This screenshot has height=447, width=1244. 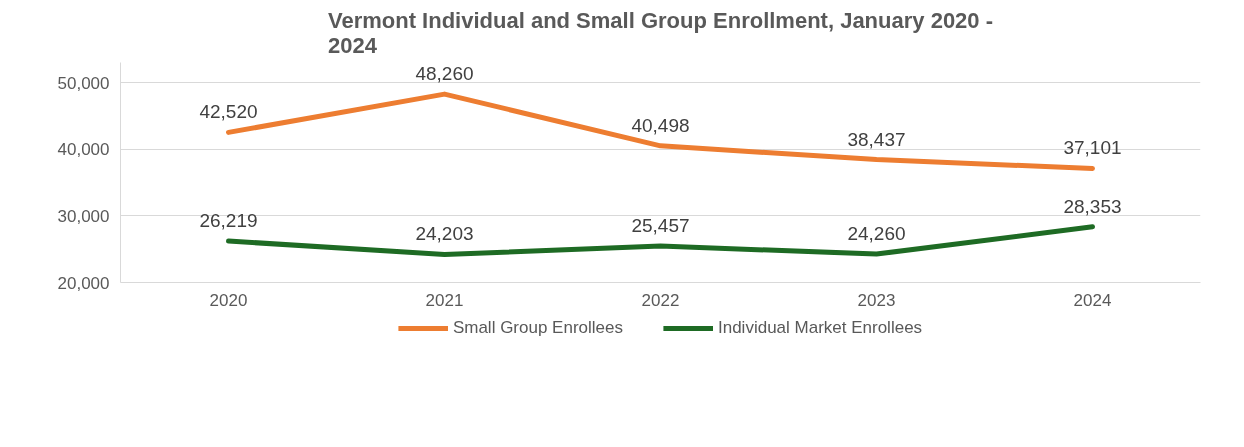 I want to click on x-tick-label: 2023, so click(x=876, y=300).